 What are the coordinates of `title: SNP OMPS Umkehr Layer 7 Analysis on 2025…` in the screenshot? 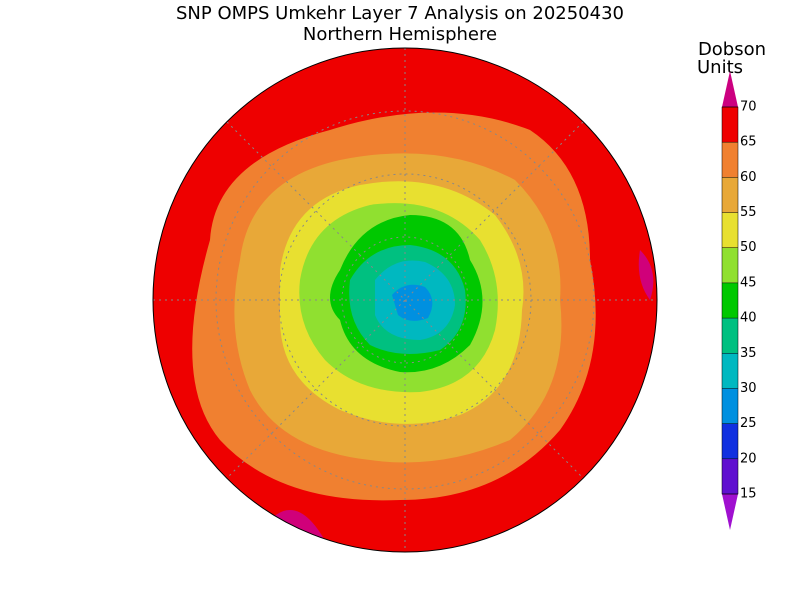 It's located at (400, 13).